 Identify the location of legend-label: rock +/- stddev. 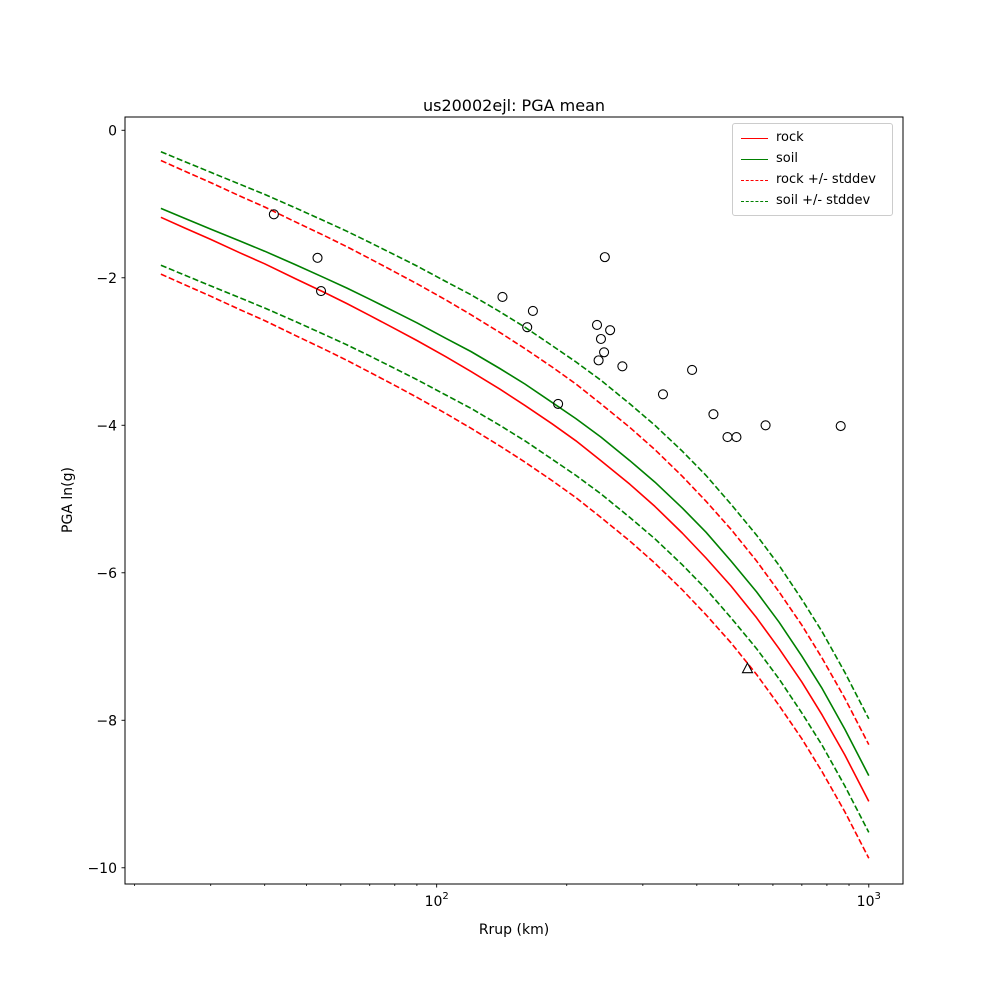
(826, 179).